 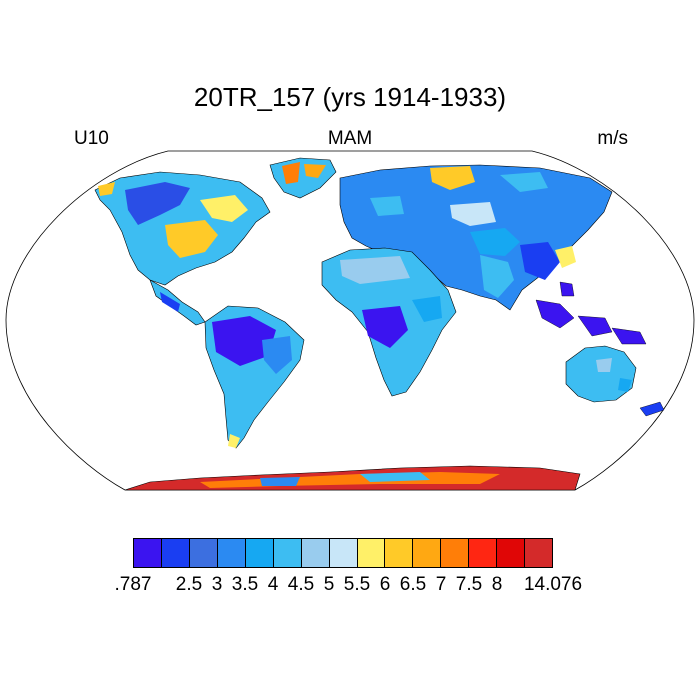 What do you see at coordinates (133, 584) in the screenshot?
I see `colorbar-tick-label: .787` at bounding box center [133, 584].